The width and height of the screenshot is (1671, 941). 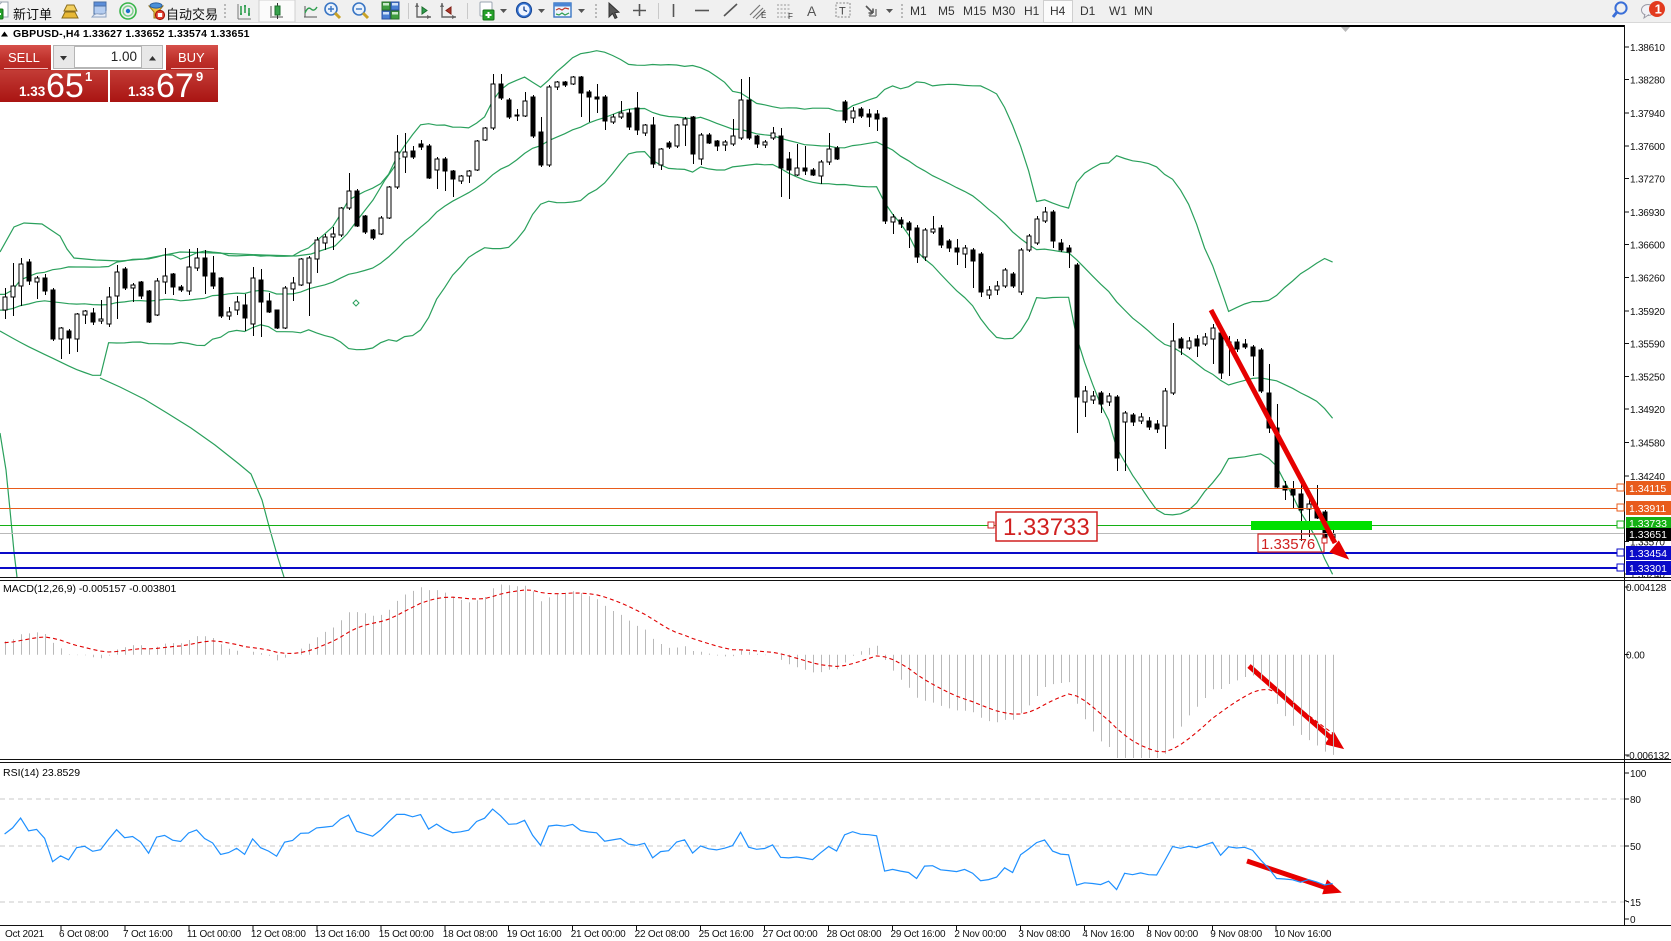 I want to click on svg-text: 6 Oct 08:00, so click(x=84, y=934).